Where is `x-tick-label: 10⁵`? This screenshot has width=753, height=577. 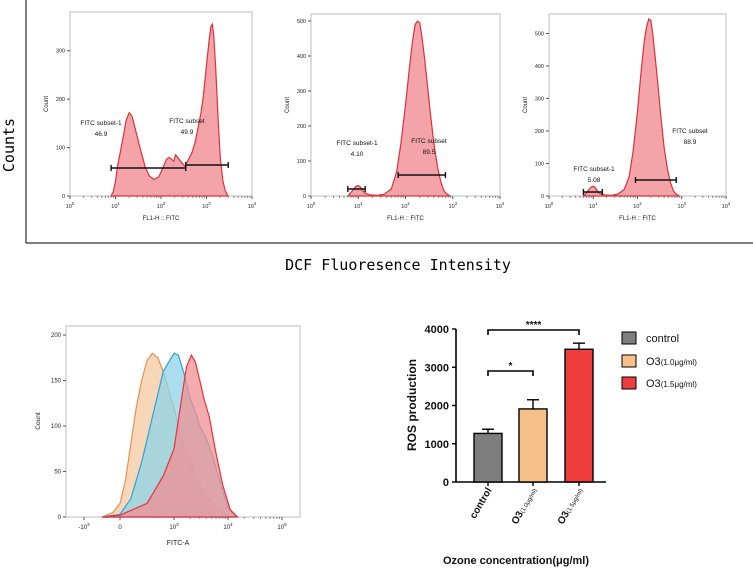 x-tick-label: 10⁵ is located at coordinates (282, 526).